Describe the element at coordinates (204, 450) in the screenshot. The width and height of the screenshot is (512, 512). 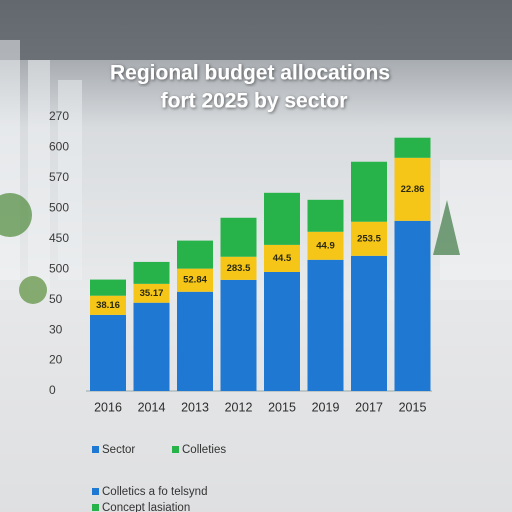
I see `legend-label: Colleties` at that location.